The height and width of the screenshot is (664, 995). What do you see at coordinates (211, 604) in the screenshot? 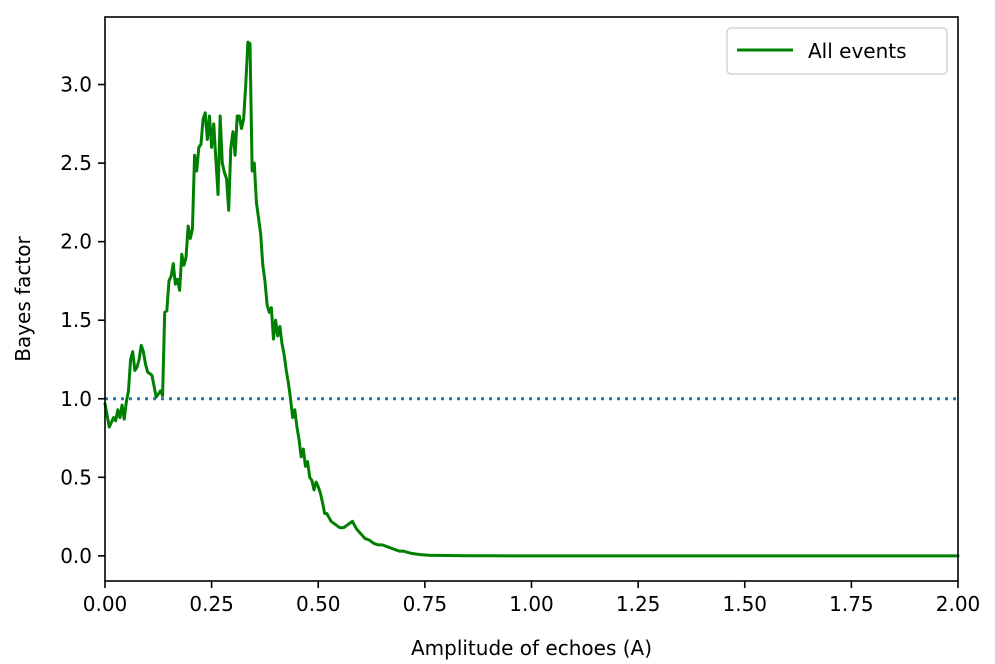
I see `x-tick-label: 0.25` at bounding box center [211, 604].